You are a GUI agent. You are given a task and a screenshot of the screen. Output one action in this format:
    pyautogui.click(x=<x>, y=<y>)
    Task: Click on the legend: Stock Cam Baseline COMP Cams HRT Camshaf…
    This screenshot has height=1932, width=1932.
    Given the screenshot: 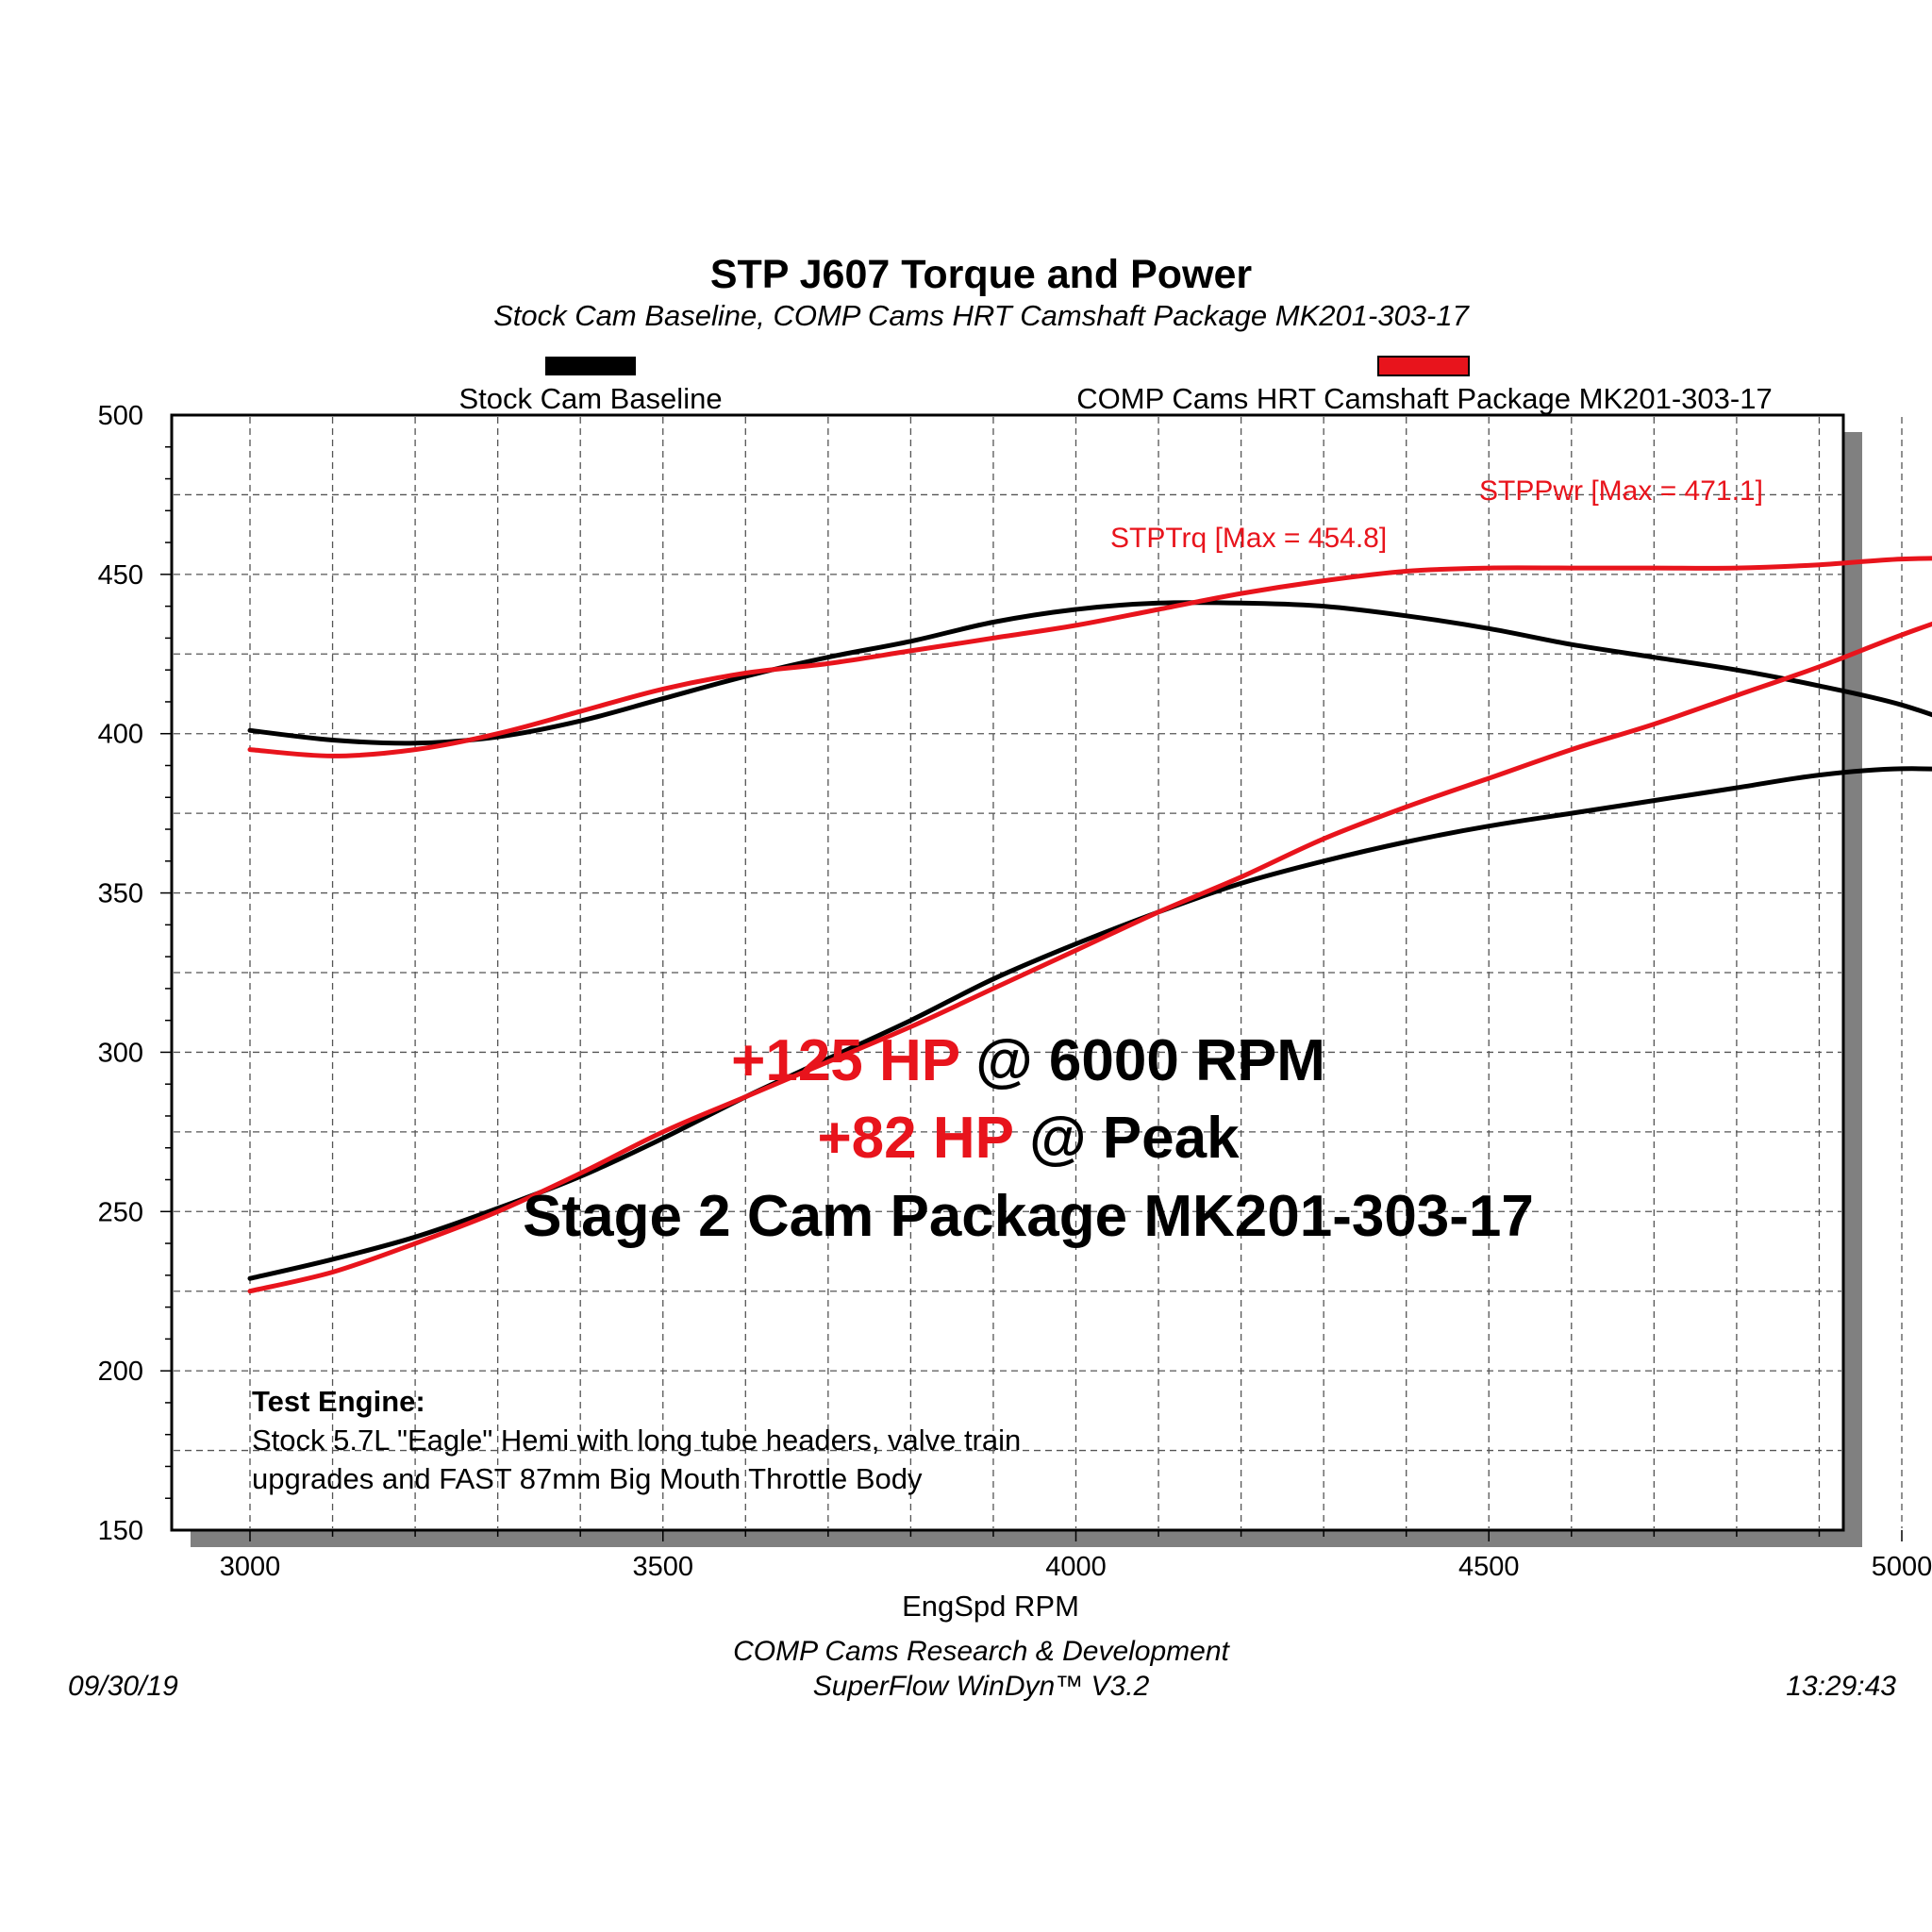 What is the action you would take?
    pyautogui.click(x=1115, y=385)
    